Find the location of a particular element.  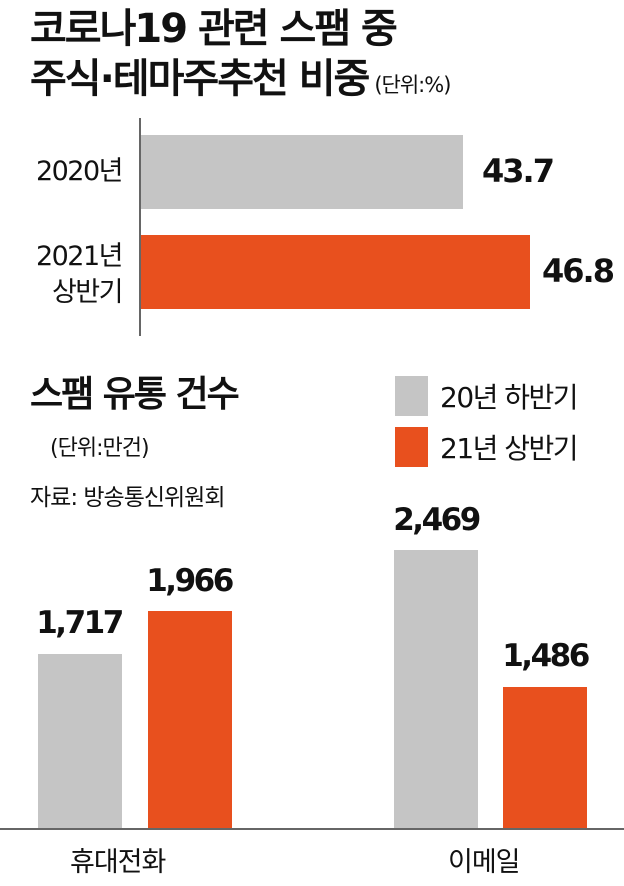

bar-value-2021-h1: 46.8 is located at coordinates (578, 271).